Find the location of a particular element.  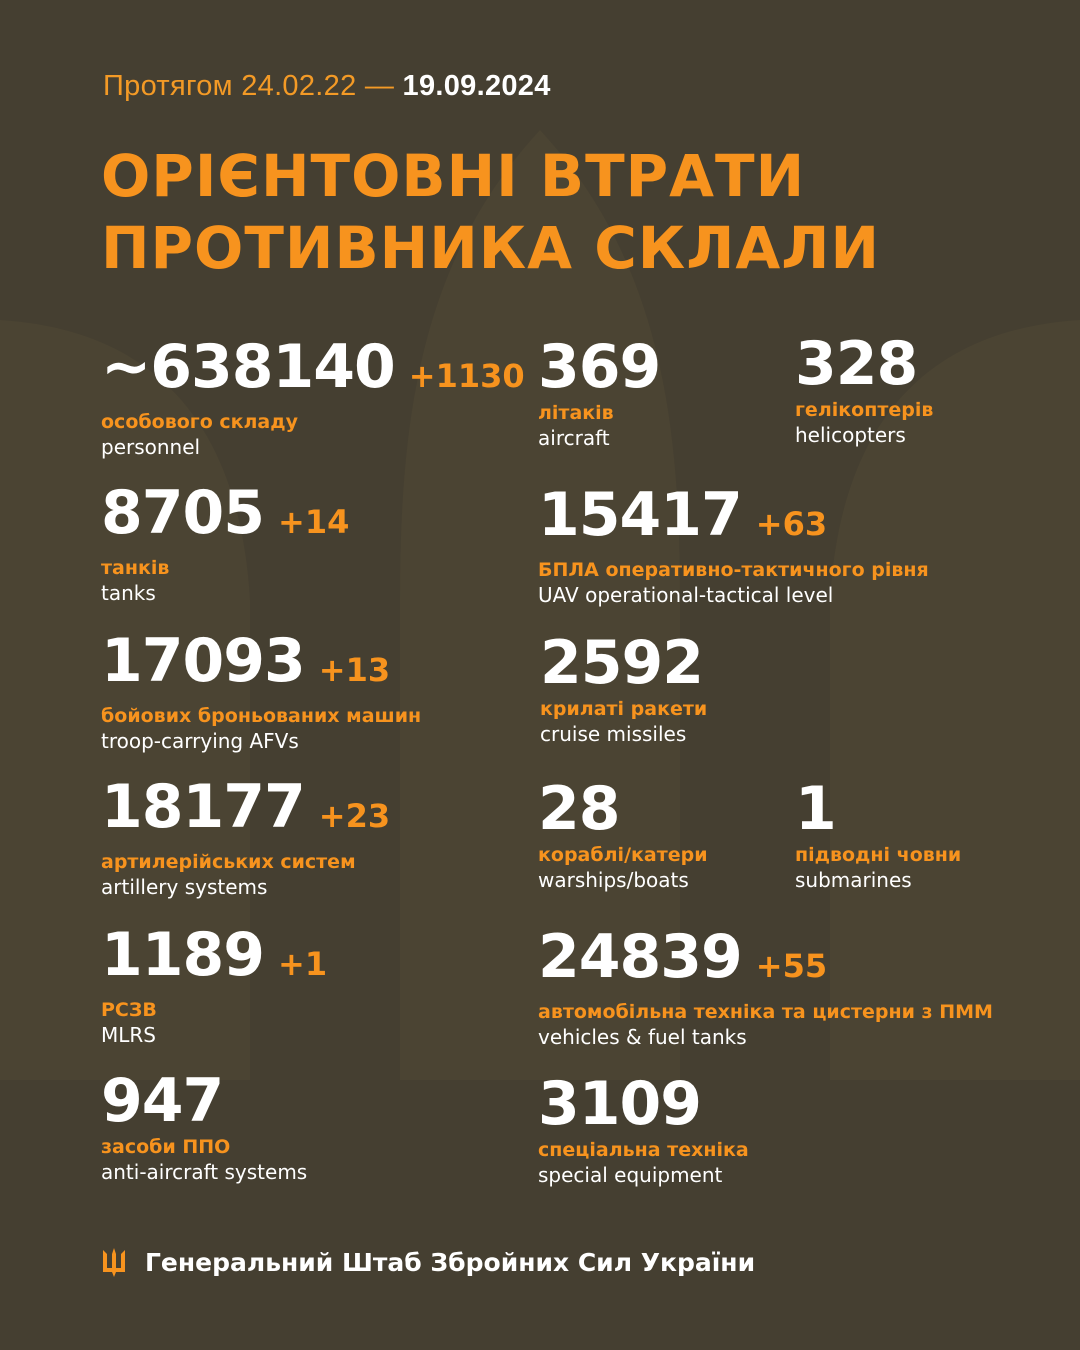

title-line-2: ПРОТИВНИКА СКЛАЛИ is located at coordinates (490, 248).